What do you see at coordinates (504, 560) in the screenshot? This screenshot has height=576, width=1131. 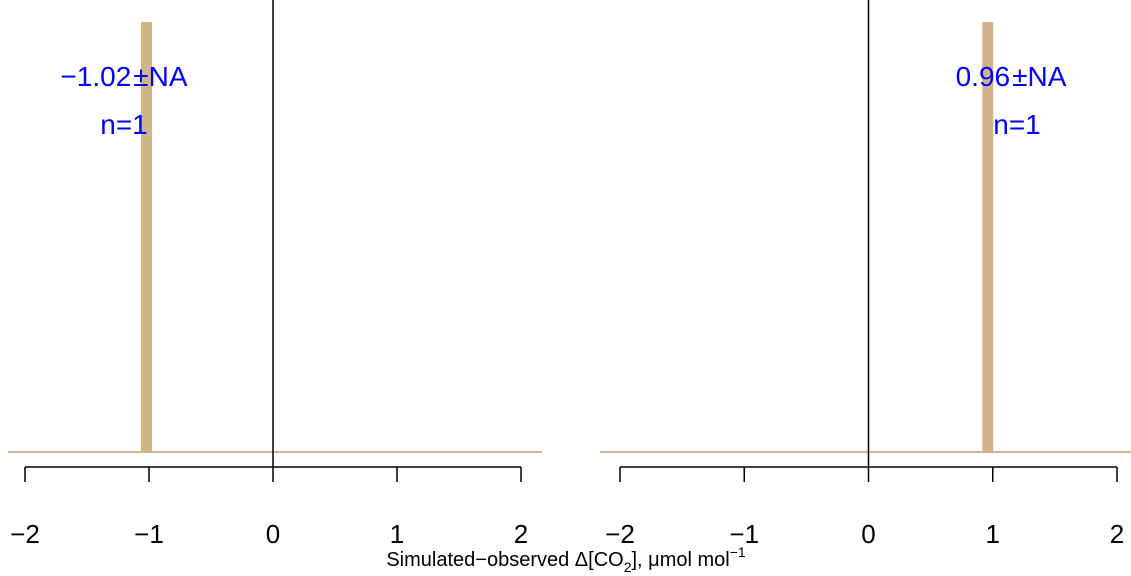 I see `x-axis-label-prefix: Simulated−observed Δ[CO` at bounding box center [504, 560].